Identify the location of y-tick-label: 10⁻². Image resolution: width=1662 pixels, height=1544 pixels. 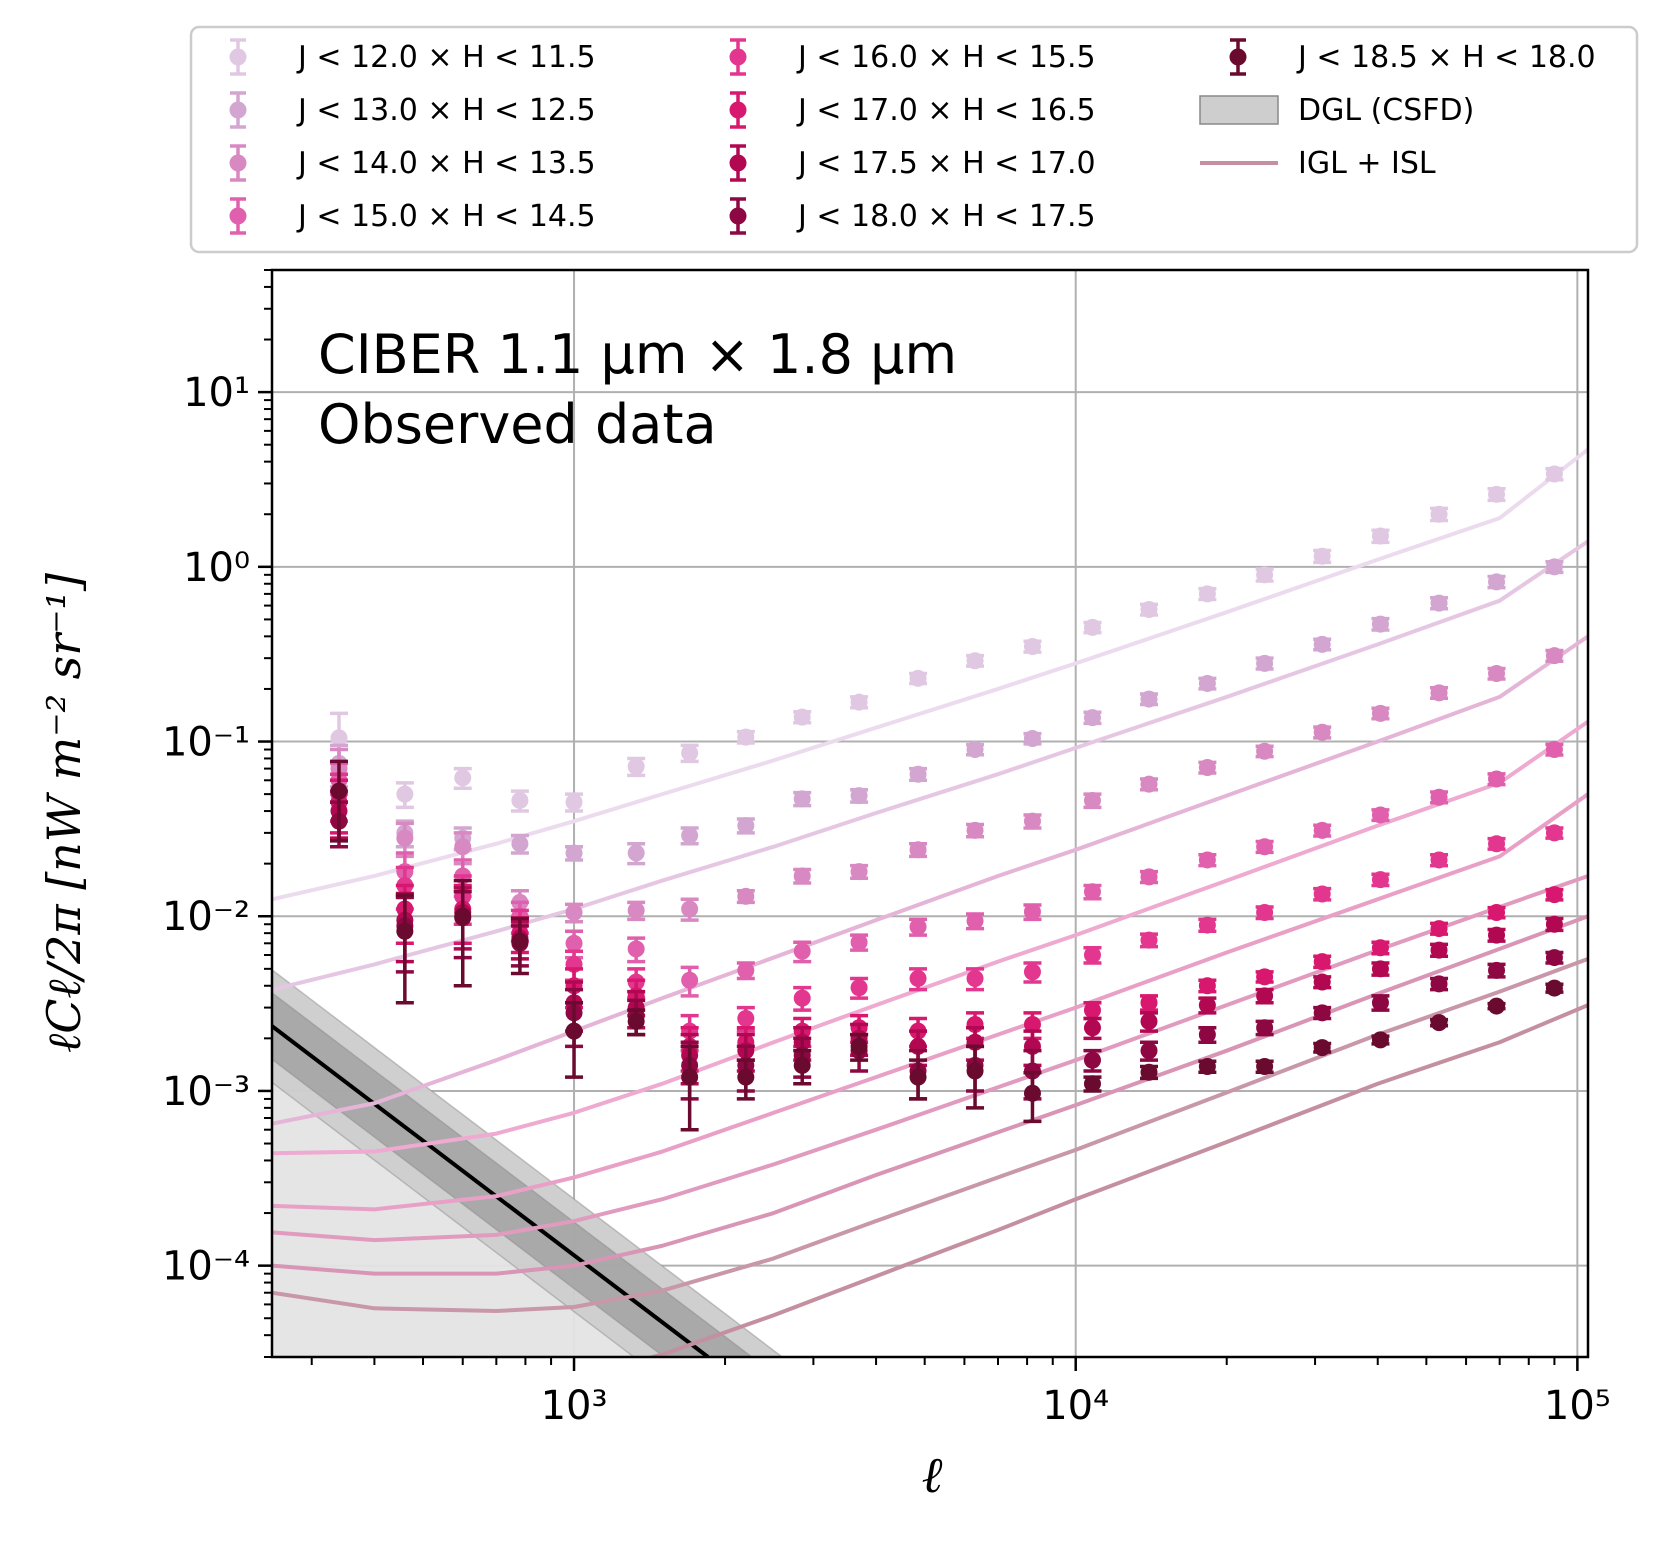
(206, 917).